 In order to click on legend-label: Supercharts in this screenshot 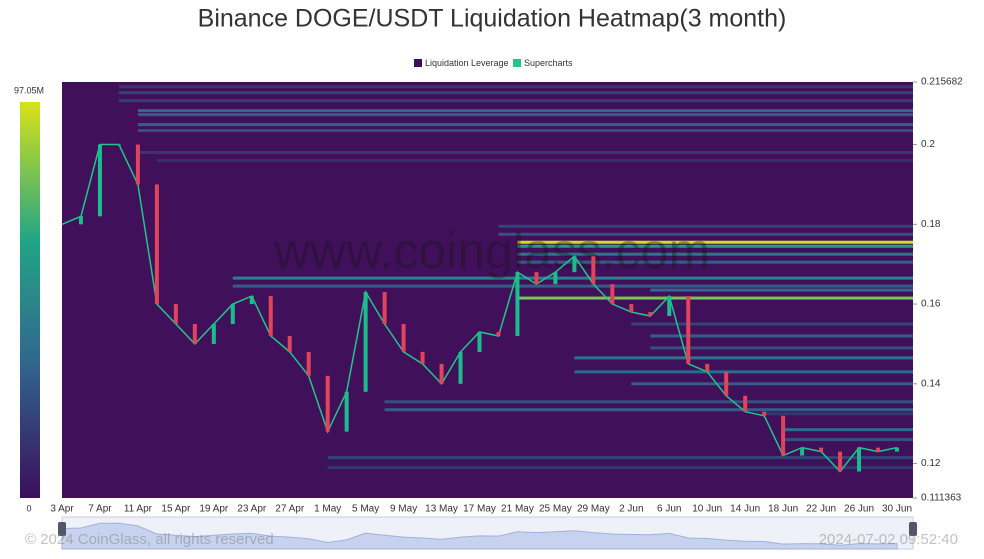, I will do `click(548, 63)`.